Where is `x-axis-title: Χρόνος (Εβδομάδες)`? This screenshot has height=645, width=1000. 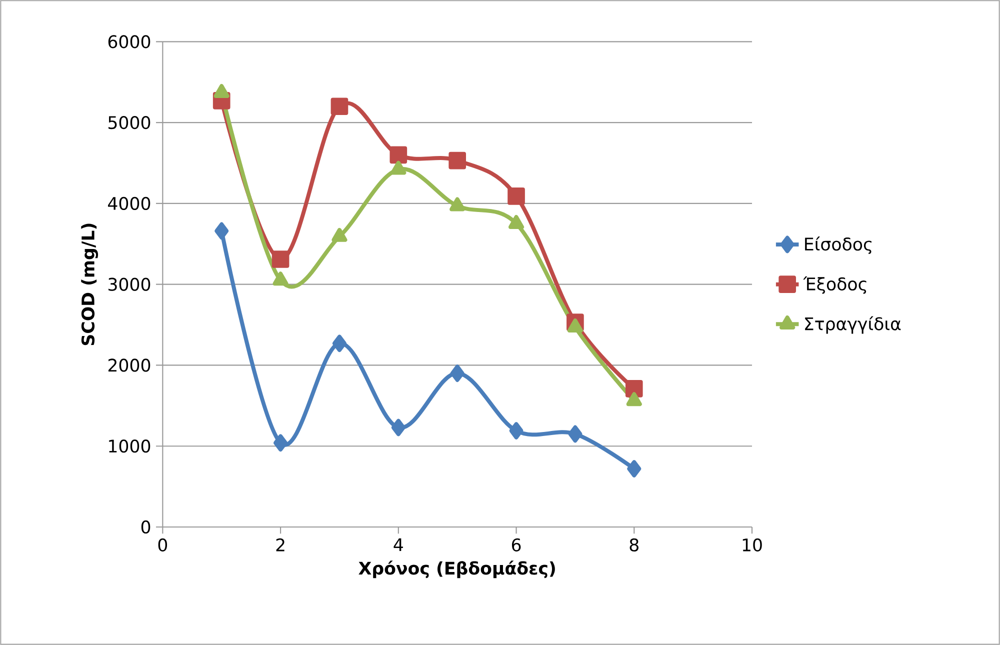
x-axis-title: Χρόνος (Εβδομάδες) is located at coordinates (456, 569).